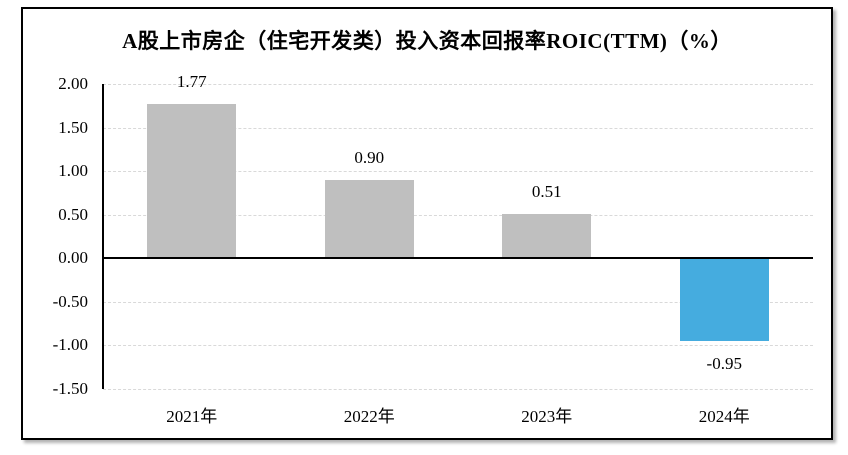  What do you see at coordinates (547, 416) in the screenshot?
I see `x-category-label: 2023年` at bounding box center [547, 416].